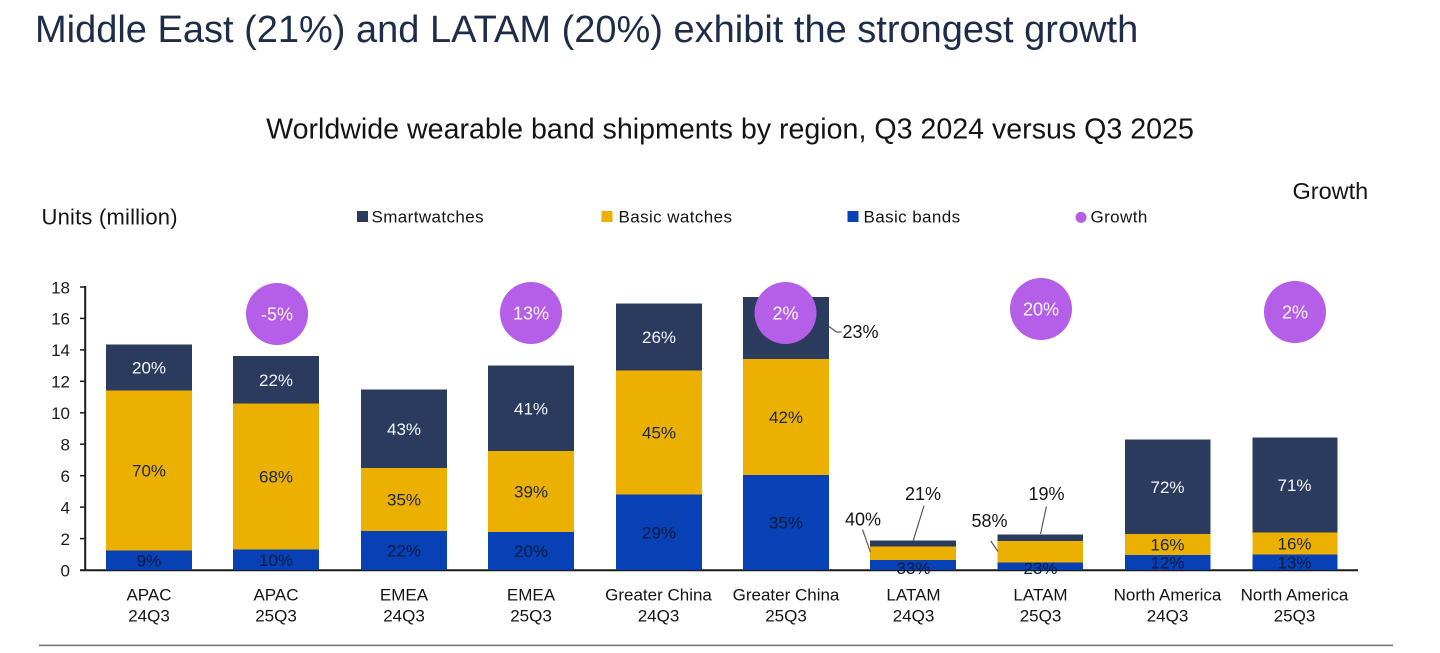 This screenshot has height=653, width=1440. Describe the element at coordinates (428, 216) in the screenshot. I see `svg-text: Smartwatches` at that location.